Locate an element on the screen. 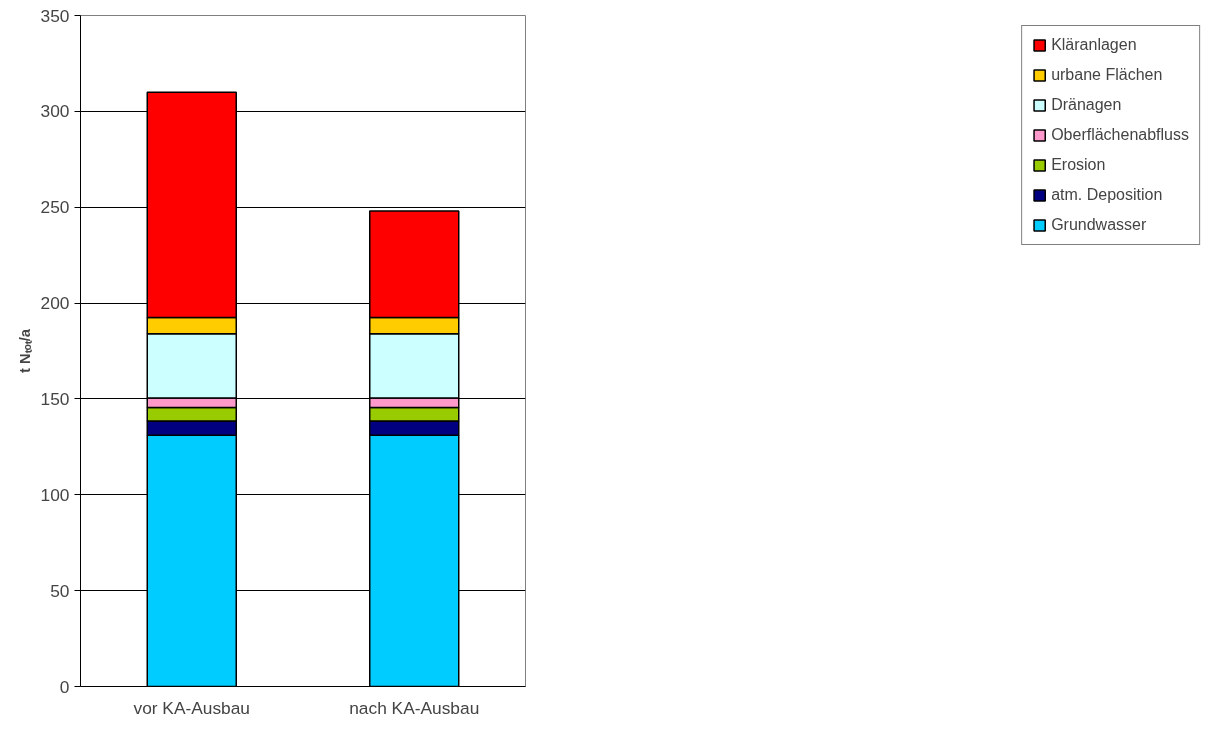 This screenshot has width=1220, height=736. legend-label: Erosion is located at coordinates (1078, 165).